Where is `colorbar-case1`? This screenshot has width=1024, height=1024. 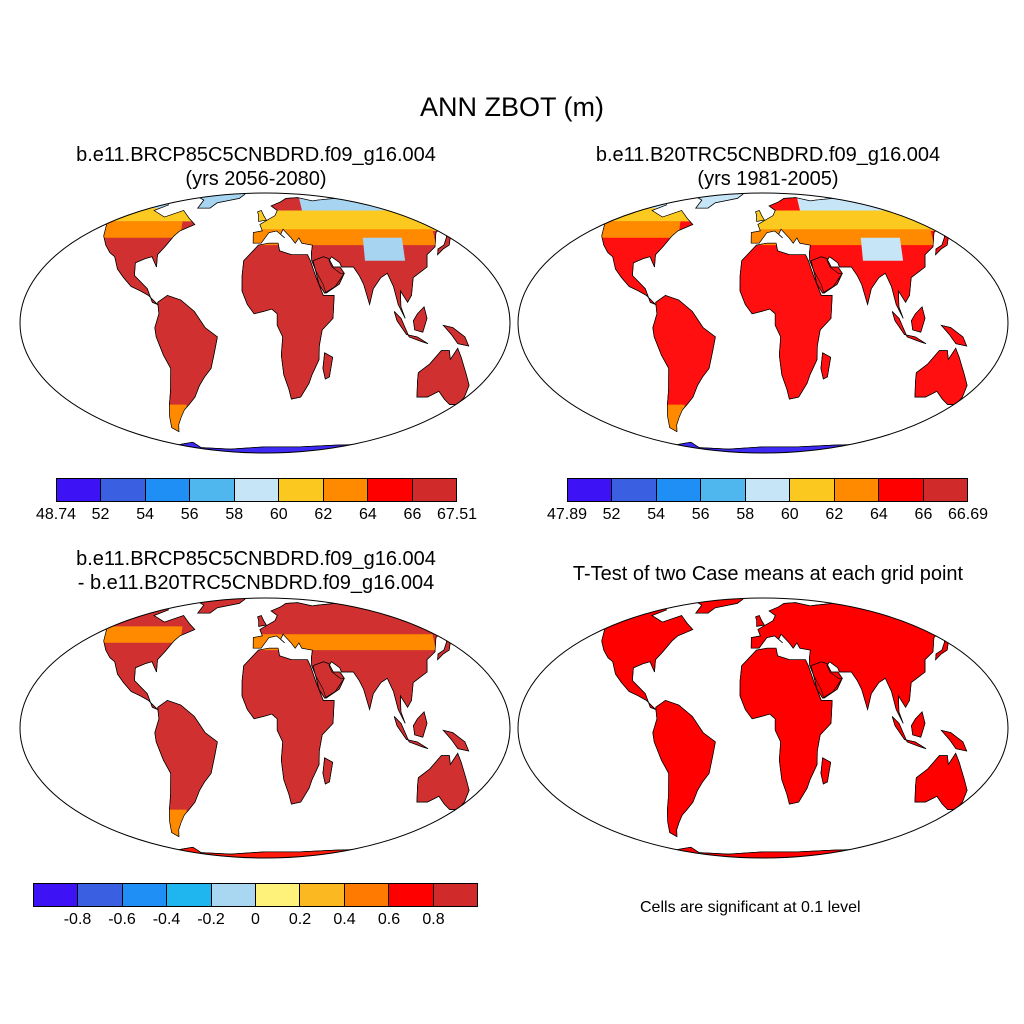 colorbar-case1 is located at coordinates (256, 490).